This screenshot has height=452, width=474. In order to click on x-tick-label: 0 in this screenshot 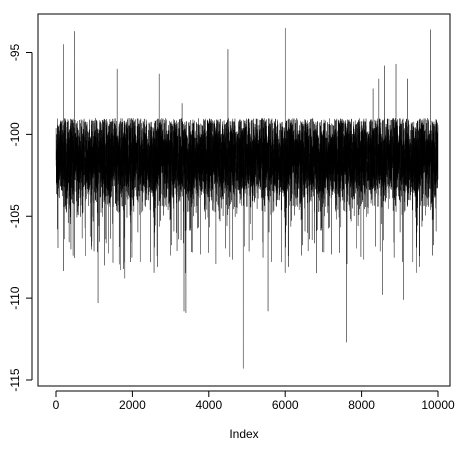, I will do `click(56, 405)`.